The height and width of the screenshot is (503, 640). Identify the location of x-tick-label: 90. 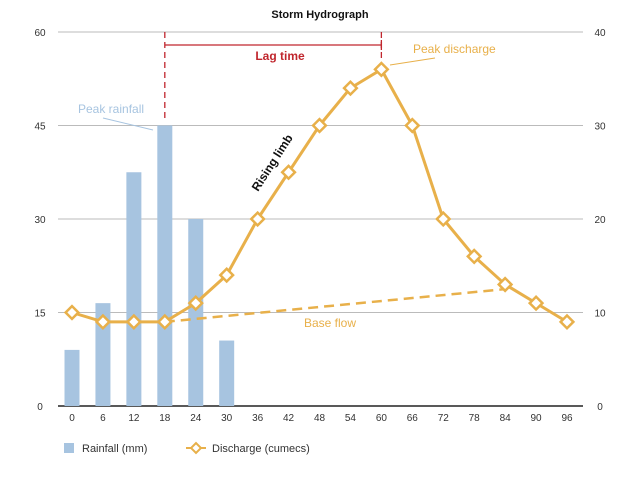
(537, 418).